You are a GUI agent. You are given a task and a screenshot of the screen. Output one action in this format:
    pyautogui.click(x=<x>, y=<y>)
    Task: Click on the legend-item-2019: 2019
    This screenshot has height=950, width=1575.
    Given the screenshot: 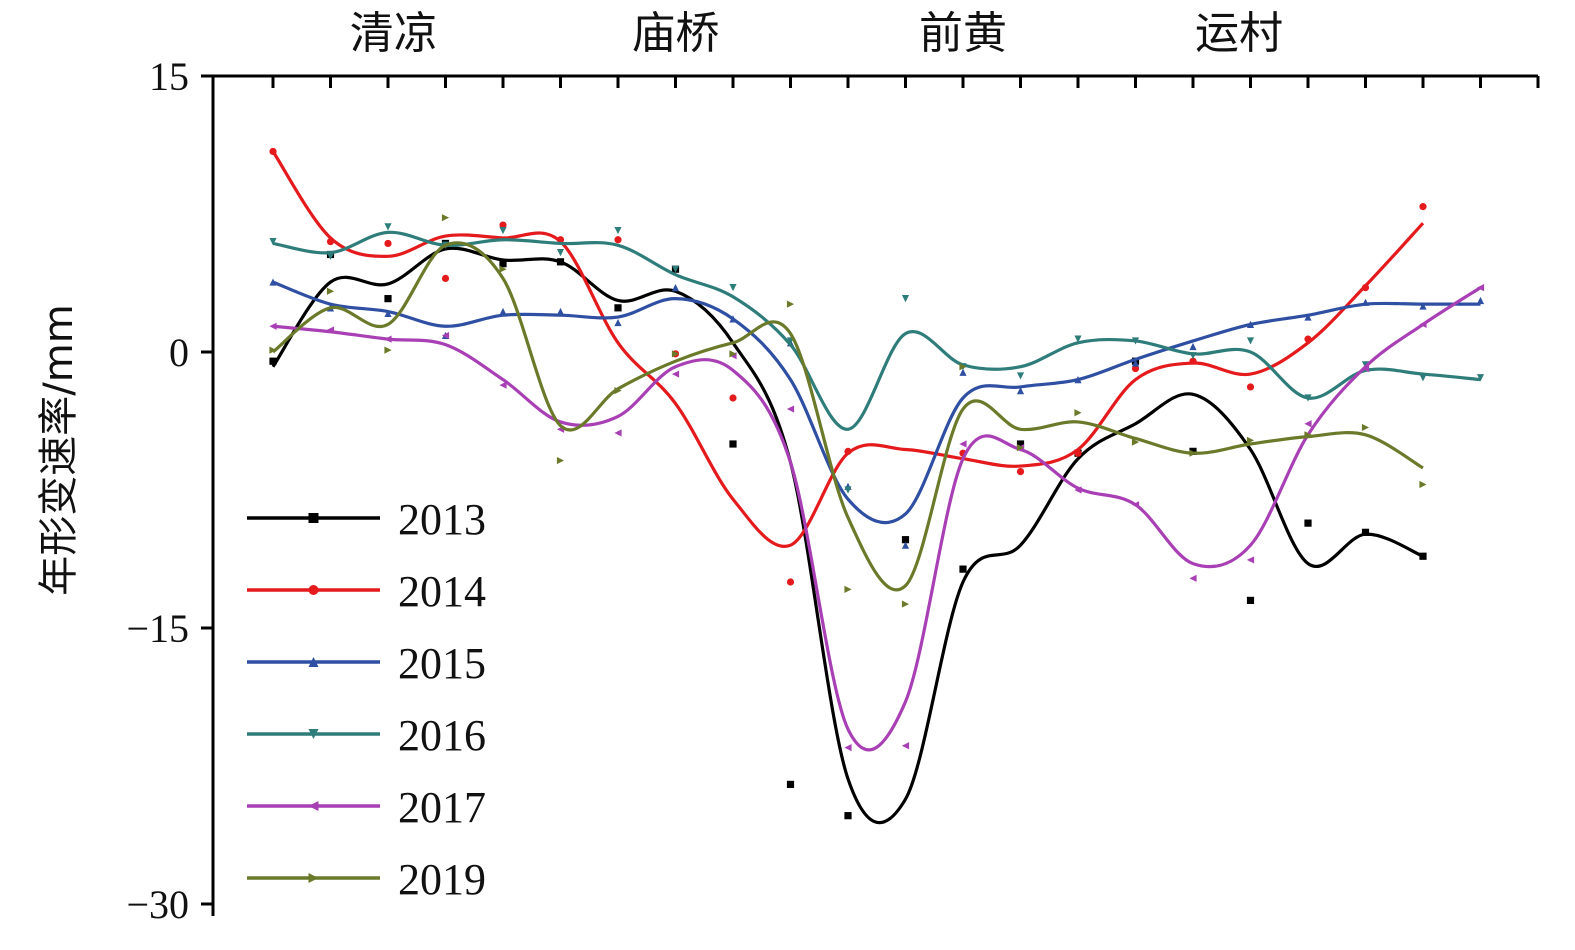 What is the action you would take?
    pyautogui.click(x=366, y=879)
    